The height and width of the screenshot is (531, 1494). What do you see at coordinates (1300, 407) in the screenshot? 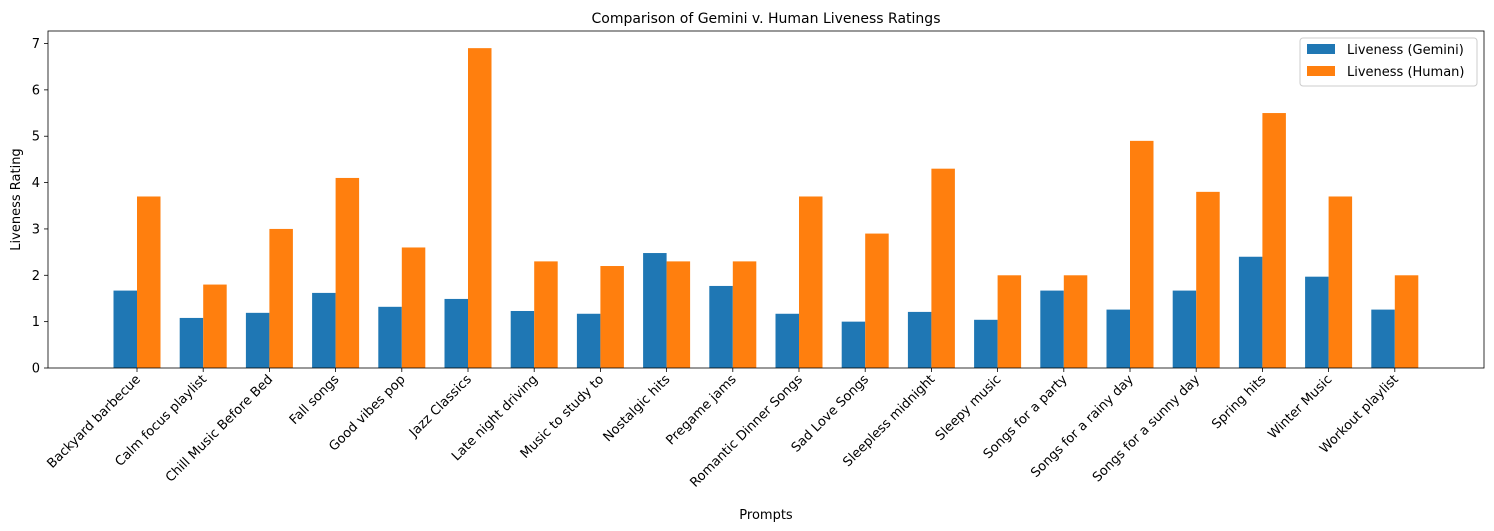
I see `x-tick-label: Winter Music` at bounding box center [1300, 407].